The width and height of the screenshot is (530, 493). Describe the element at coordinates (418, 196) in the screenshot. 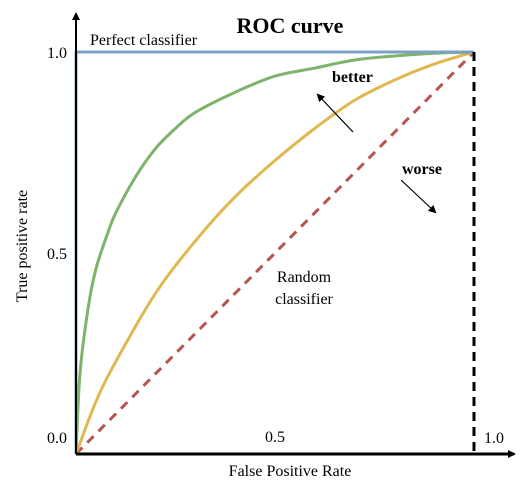

I see `worse-arrow` at that location.